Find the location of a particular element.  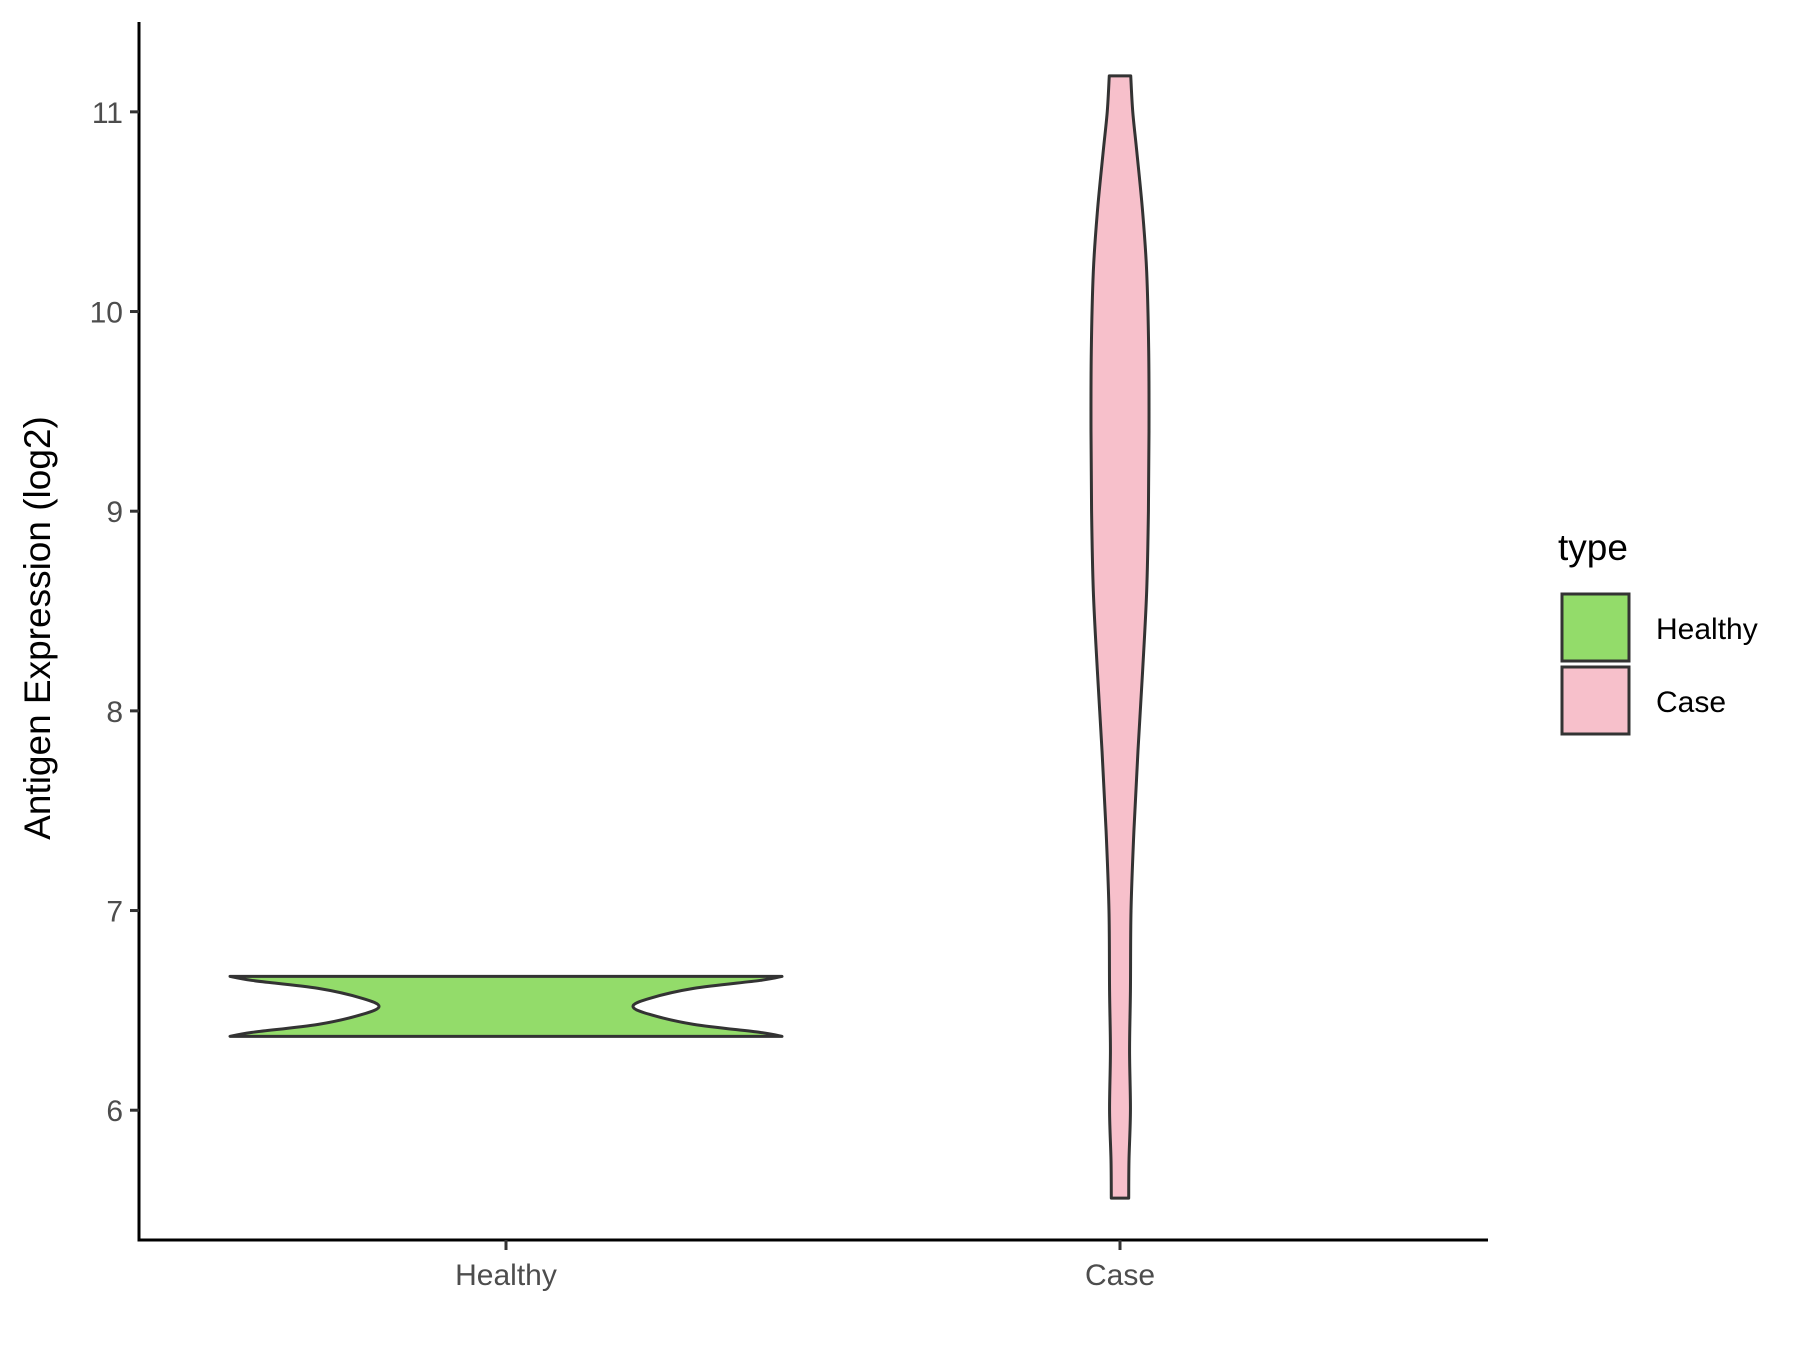

violin-case is located at coordinates (1120, 637).